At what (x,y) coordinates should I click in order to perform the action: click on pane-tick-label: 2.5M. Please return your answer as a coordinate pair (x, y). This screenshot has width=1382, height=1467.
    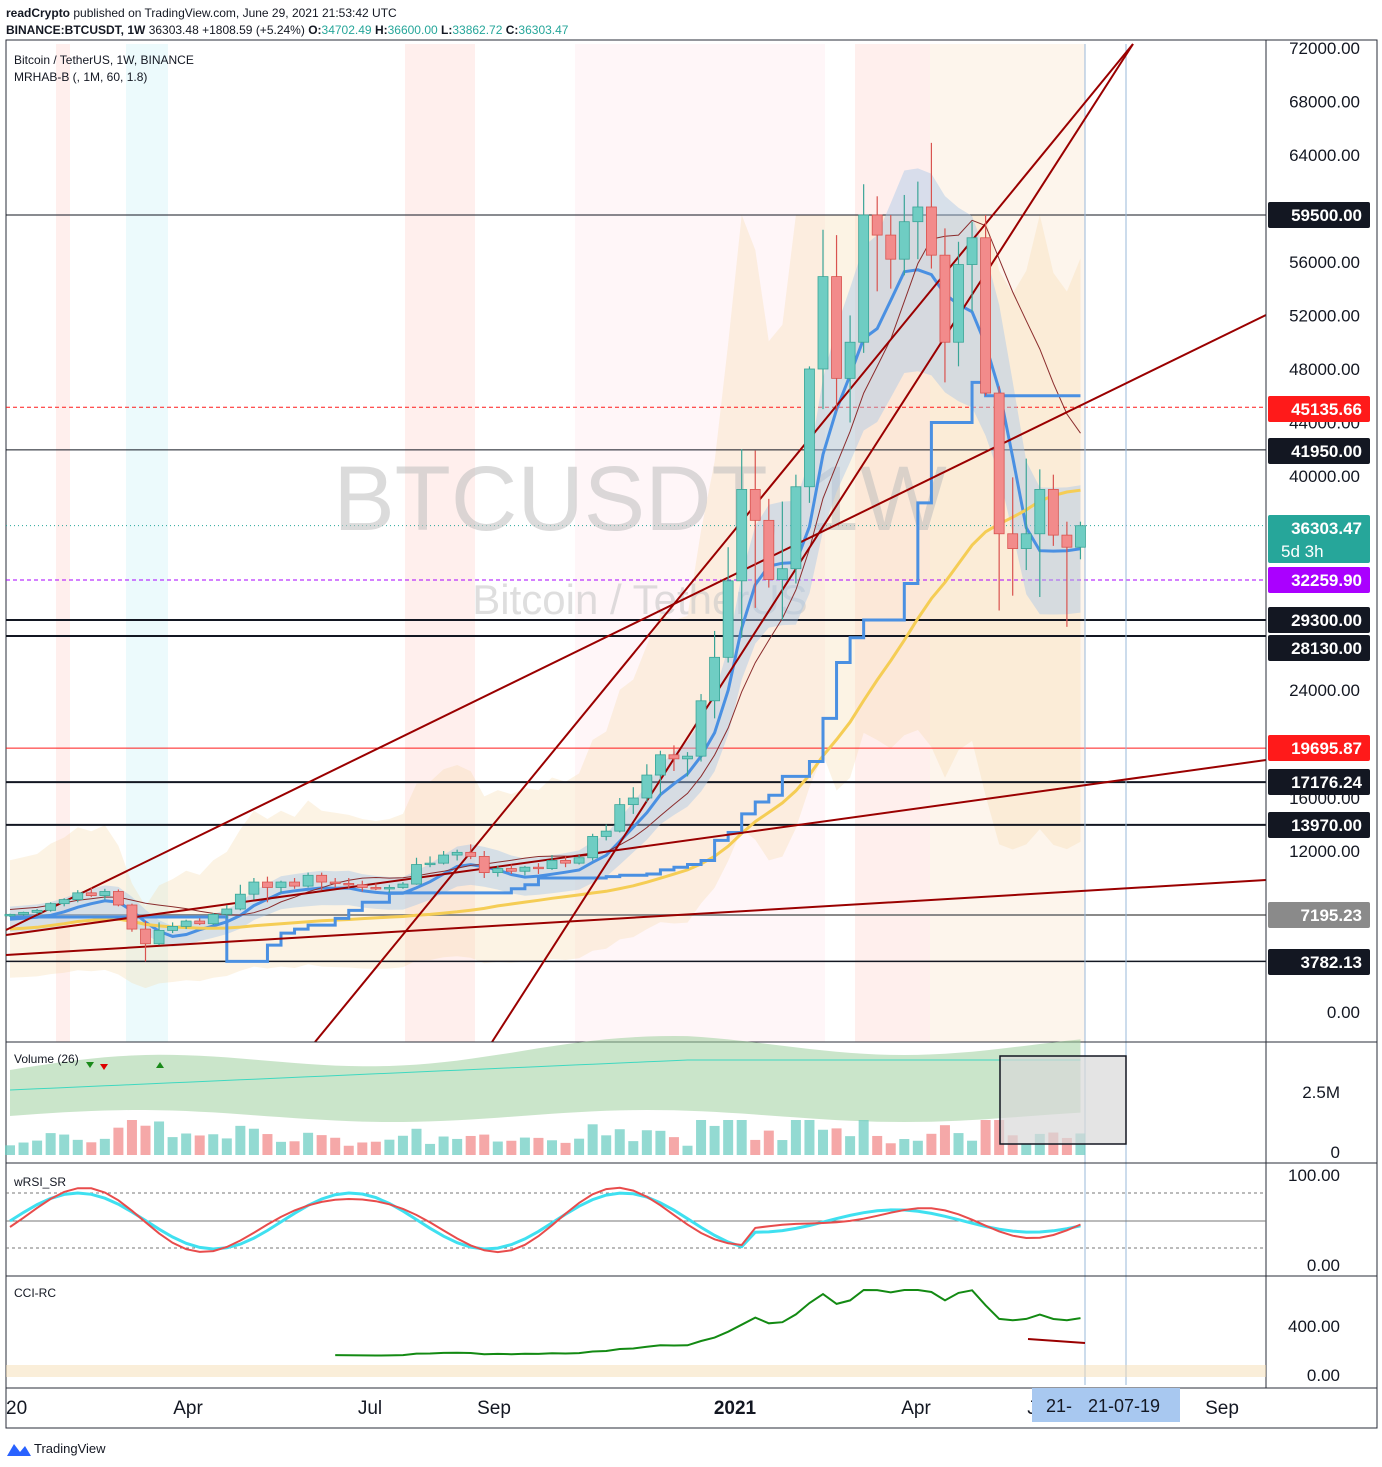
    Looking at the image, I should click on (1321, 1092).